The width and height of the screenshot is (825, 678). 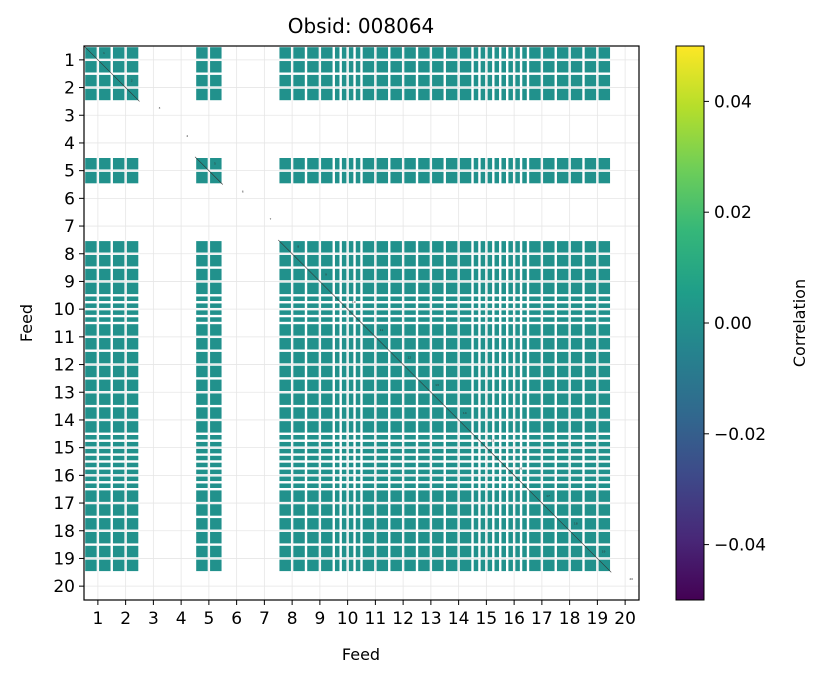 What do you see at coordinates (69, 199) in the screenshot?
I see `y-tick-label: 6` at bounding box center [69, 199].